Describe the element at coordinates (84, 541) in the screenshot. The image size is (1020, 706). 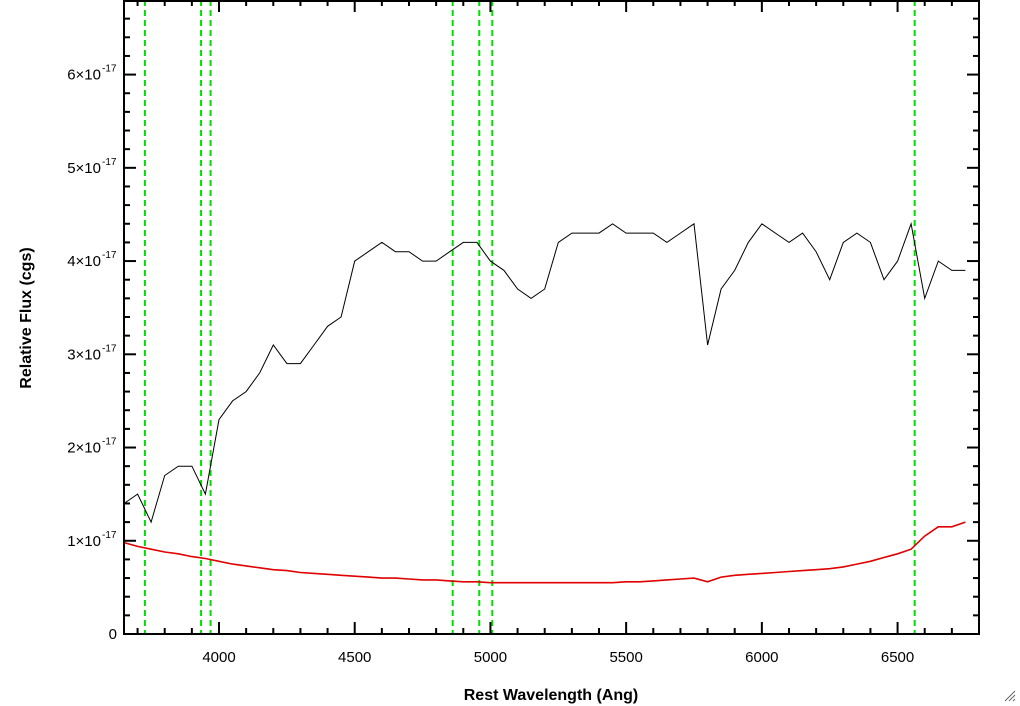
I see `y-tick-label: 1×10` at that location.